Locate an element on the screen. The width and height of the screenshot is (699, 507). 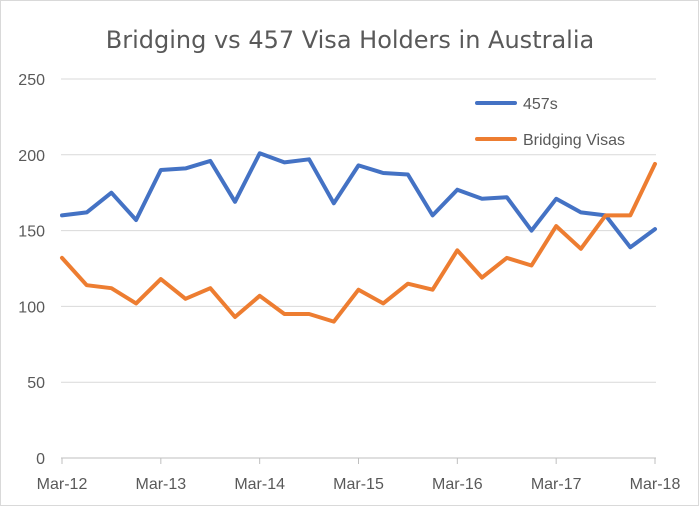
x-tick-label: Mar-17 is located at coordinates (556, 484).